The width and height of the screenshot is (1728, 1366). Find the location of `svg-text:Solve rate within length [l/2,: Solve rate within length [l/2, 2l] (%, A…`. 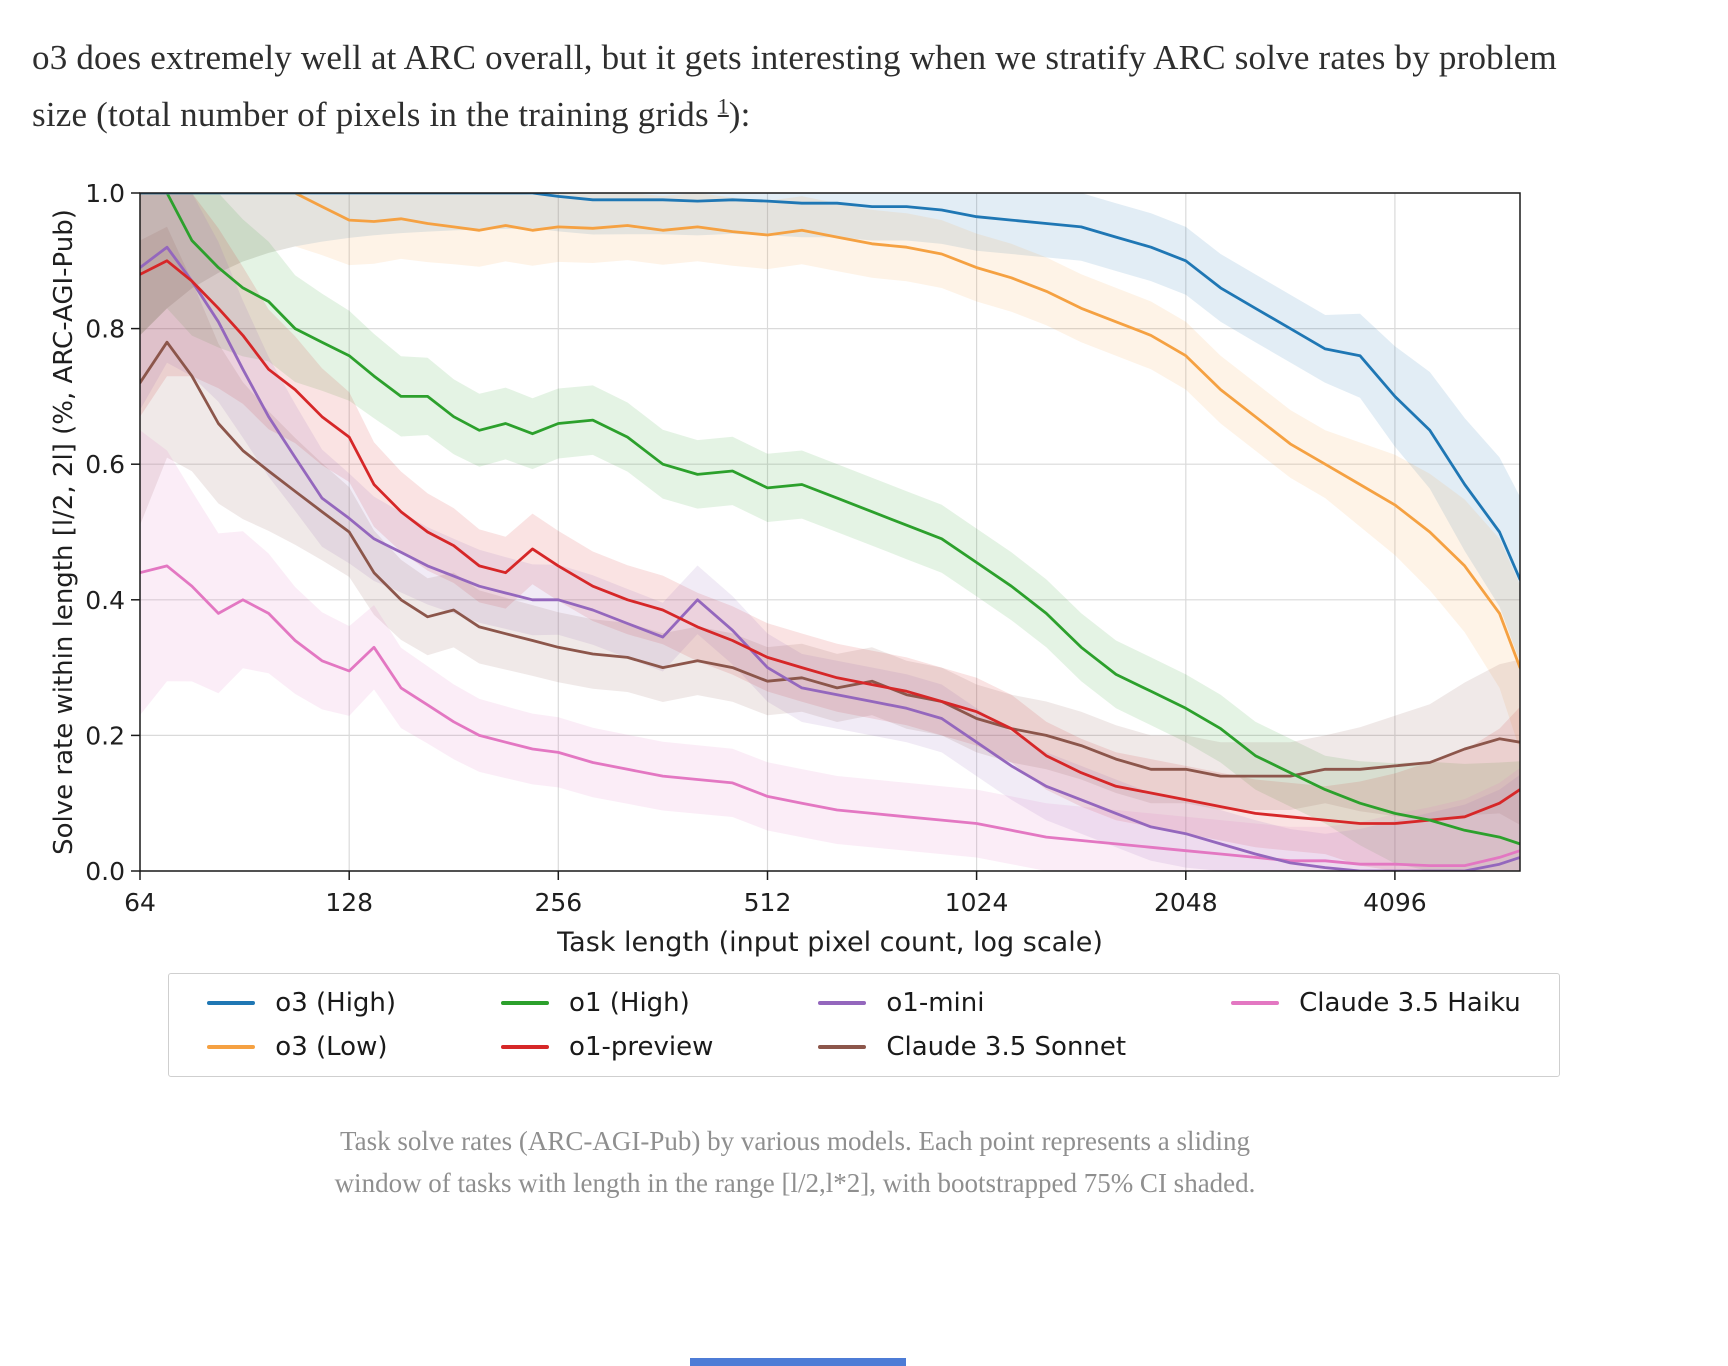

svg-text:Solve rate within length [l/2,: Solve rate within length [l/2, 2l] (%, A… is located at coordinates (64, 532).